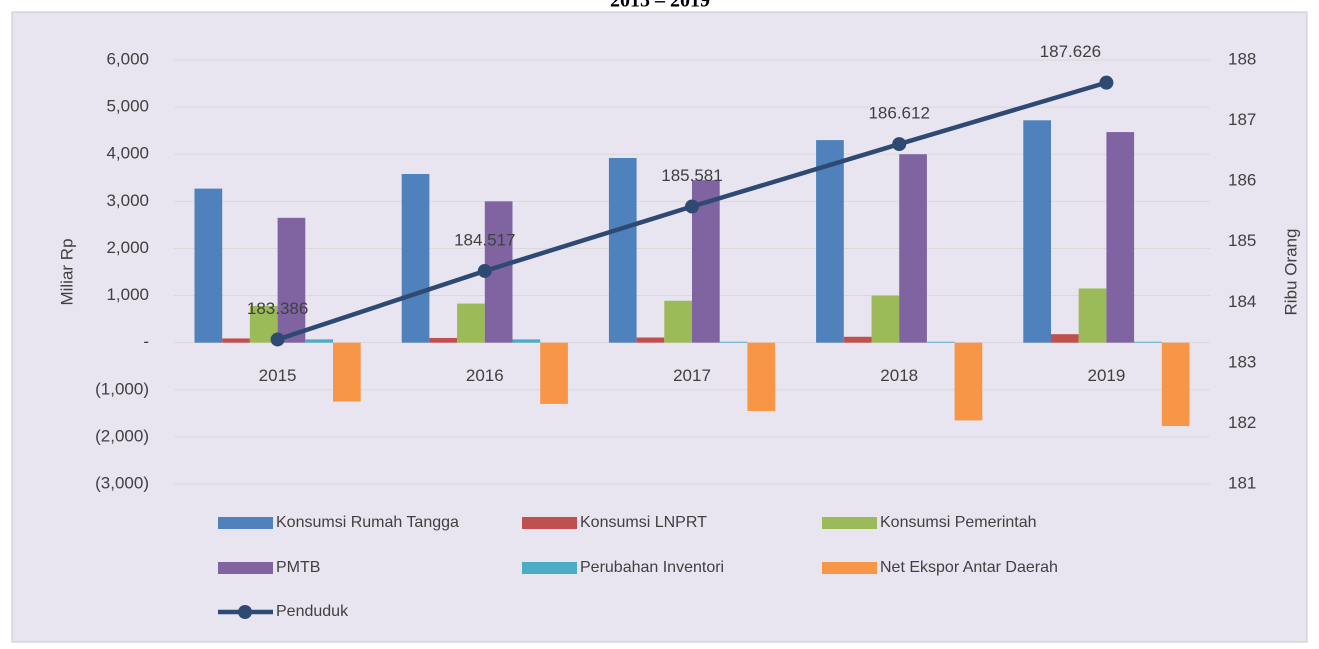 Image resolution: width=1319 pixels, height=649 pixels. Describe the element at coordinates (484, 239) in the screenshot. I see `data-label: 184.517` at that location.